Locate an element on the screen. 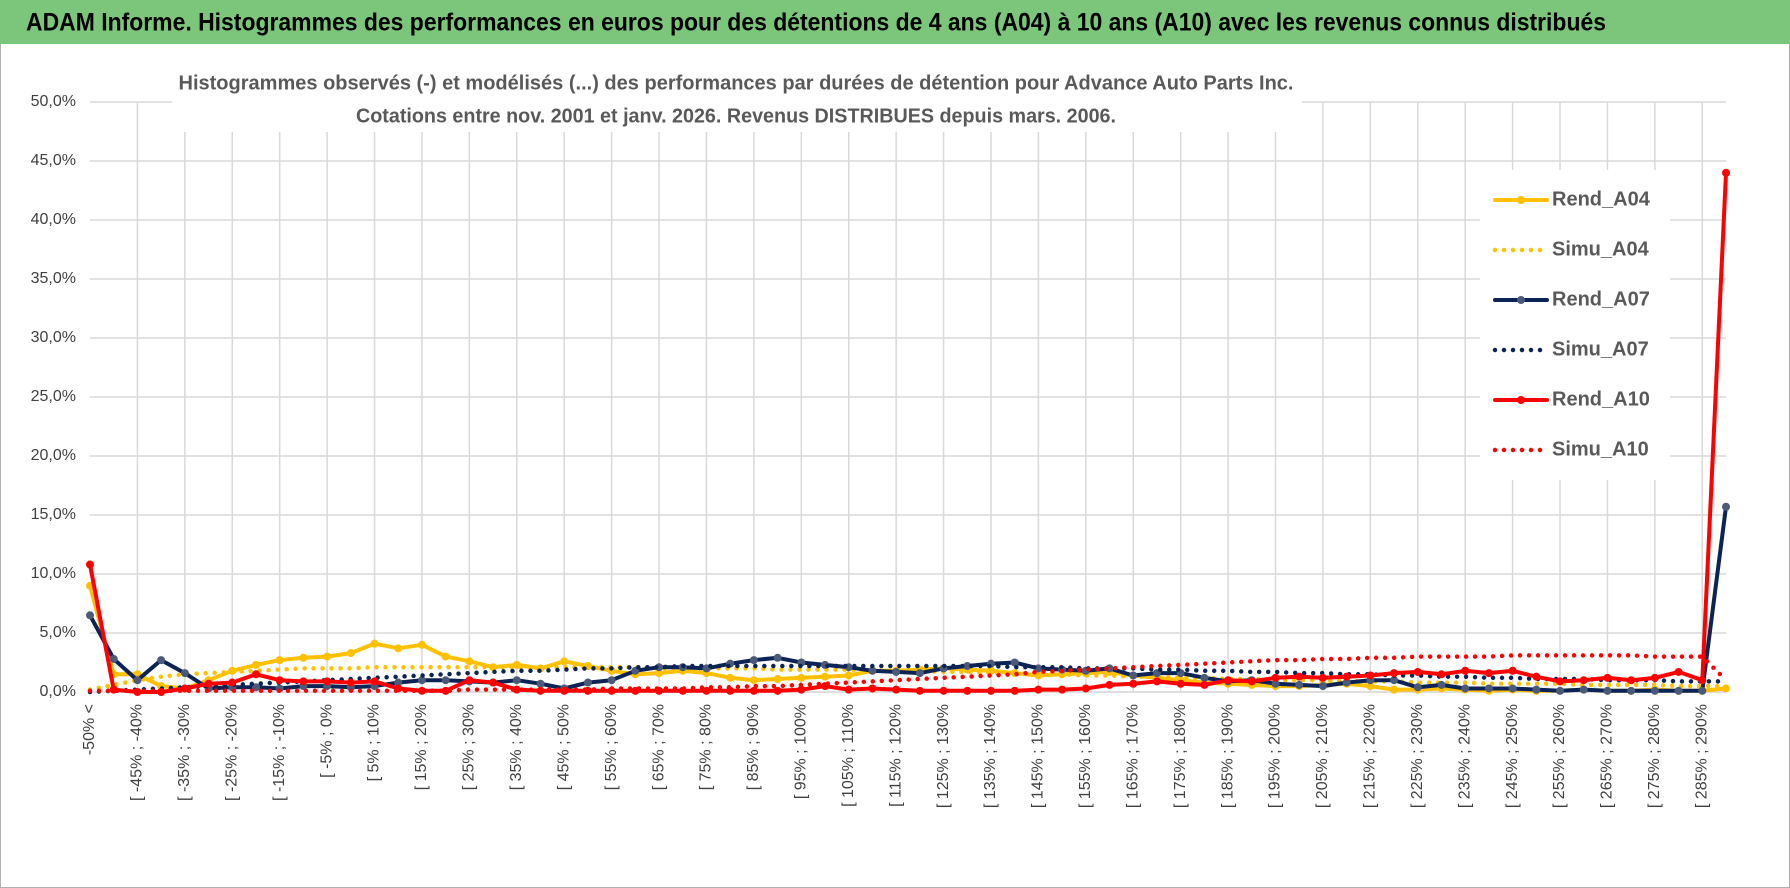 Image resolution: width=1790 pixels, height=888 pixels. y-tick-label: 30,0% is located at coordinates (53, 337).